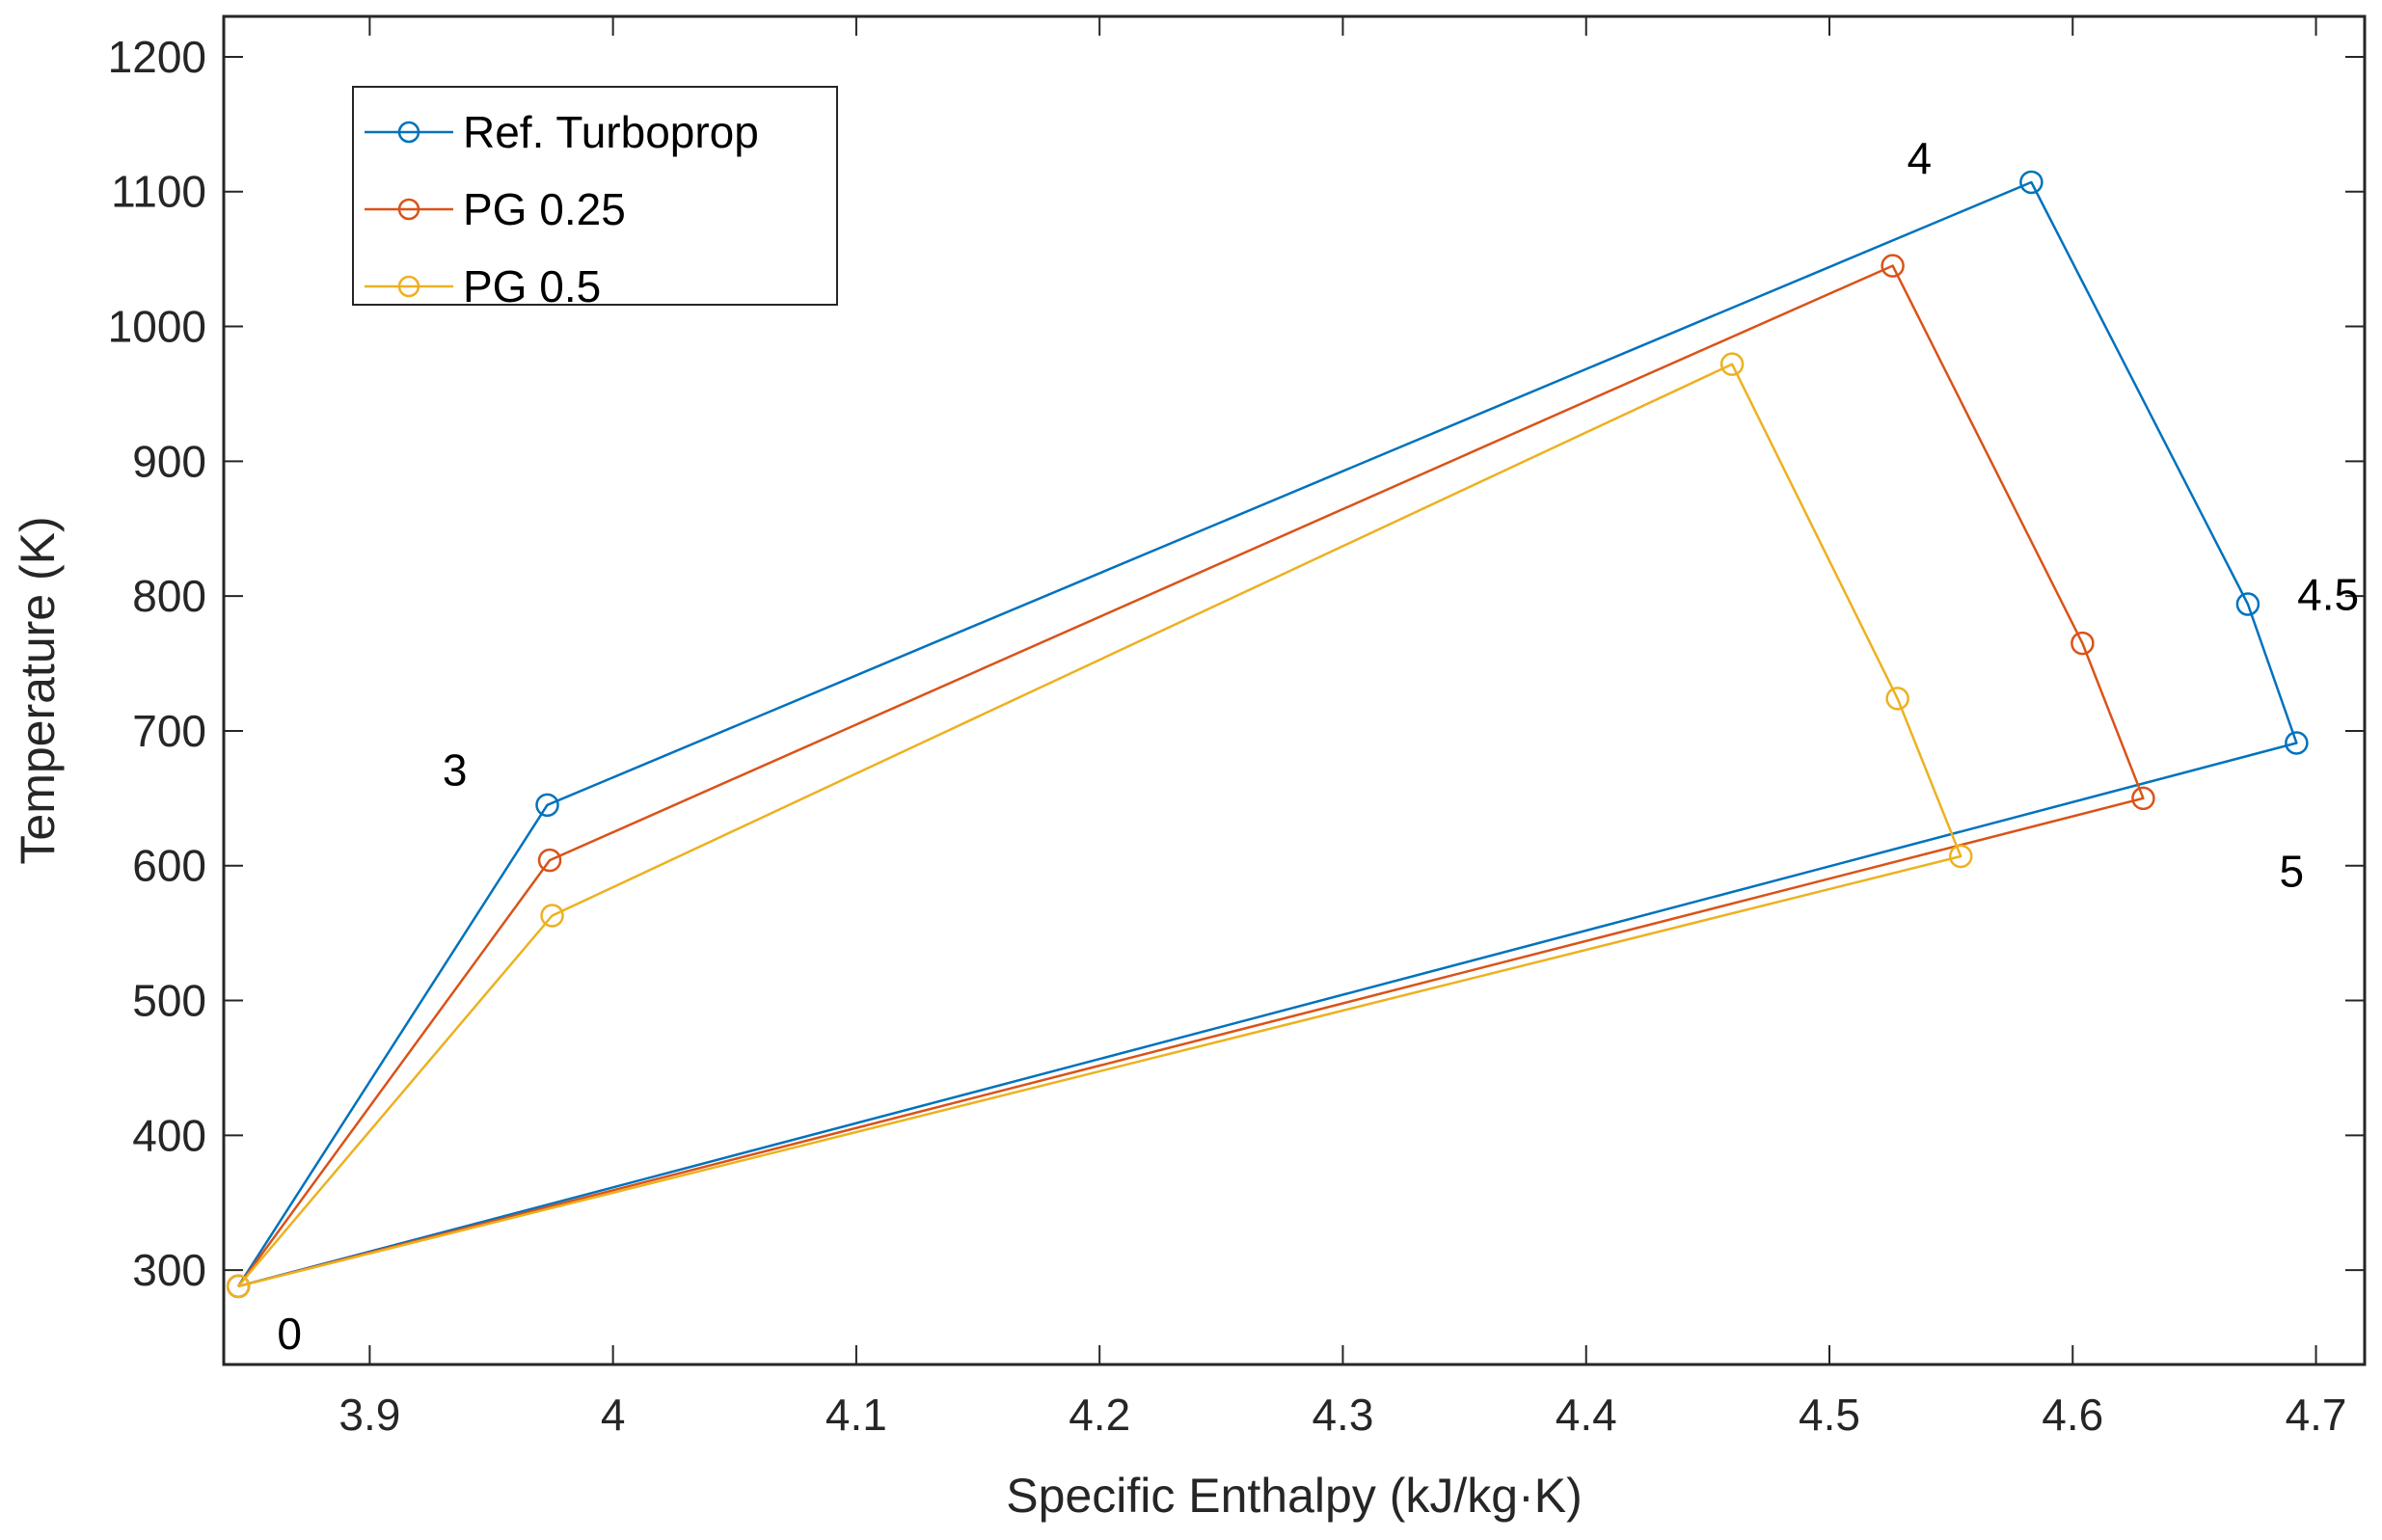  What do you see at coordinates (157, 57) in the screenshot?
I see `y-tick-label: 1200` at bounding box center [157, 57].